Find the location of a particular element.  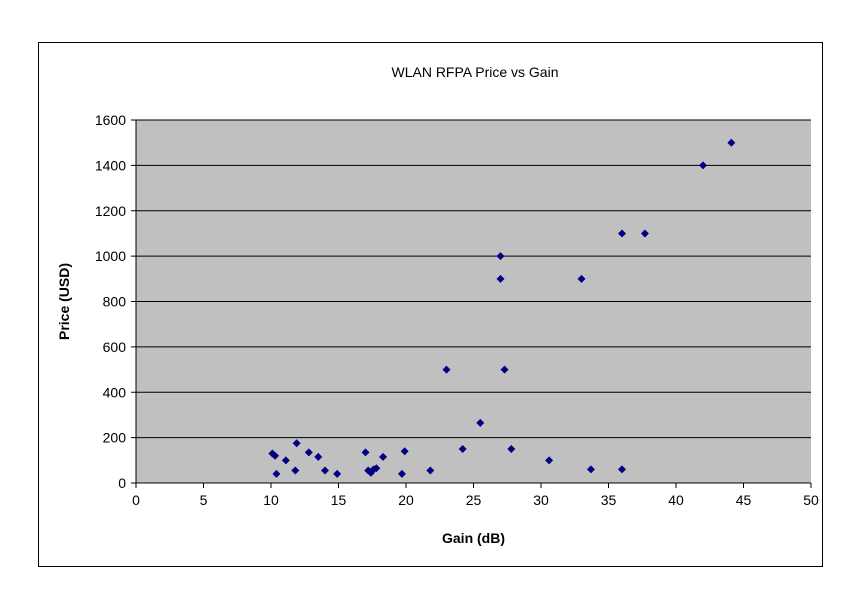

x-tick-label: 25 is located at coordinates (474, 500).